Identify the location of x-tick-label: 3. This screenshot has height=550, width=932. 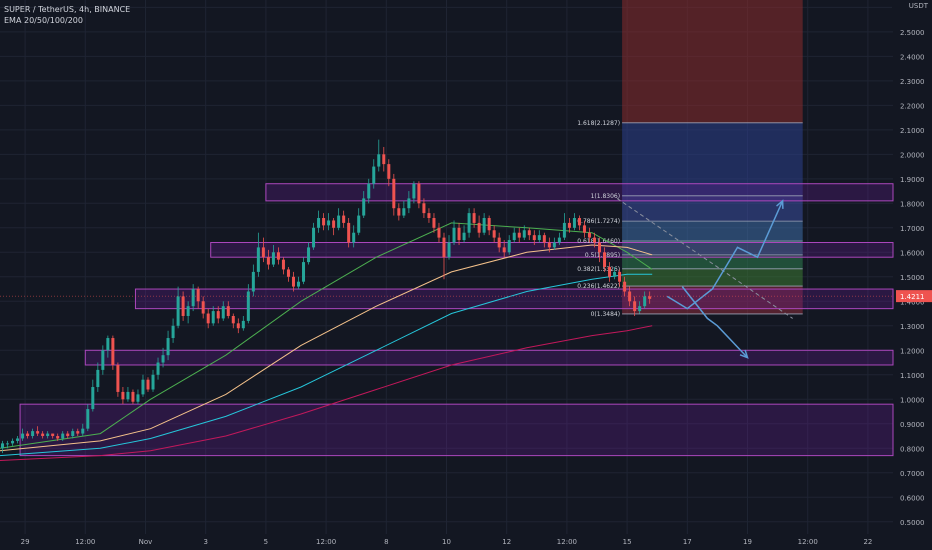
(205, 542).